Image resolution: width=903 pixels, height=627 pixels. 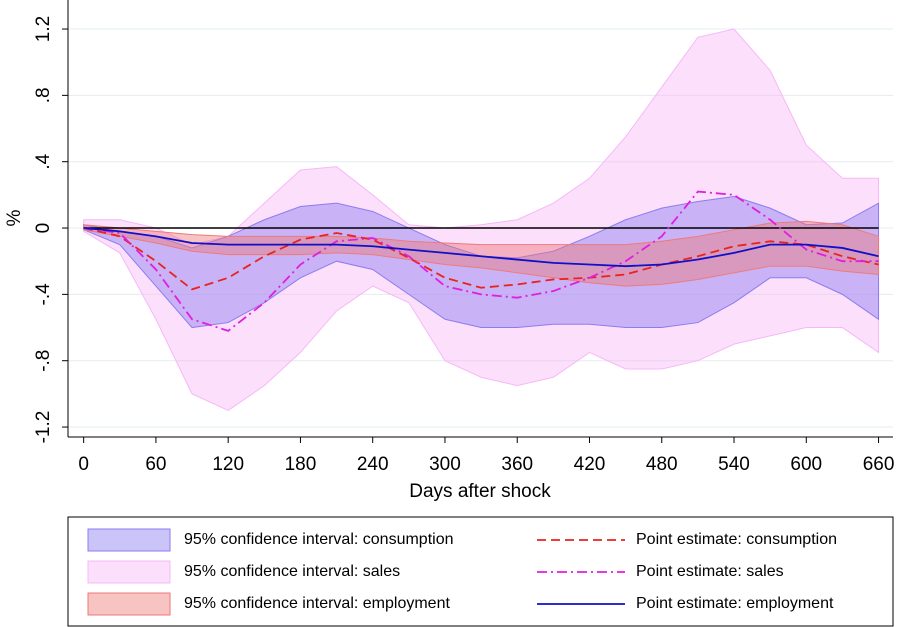 What do you see at coordinates (590, 464) in the screenshot?
I see `x-tick-label: 420` at bounding box center [590, 464].